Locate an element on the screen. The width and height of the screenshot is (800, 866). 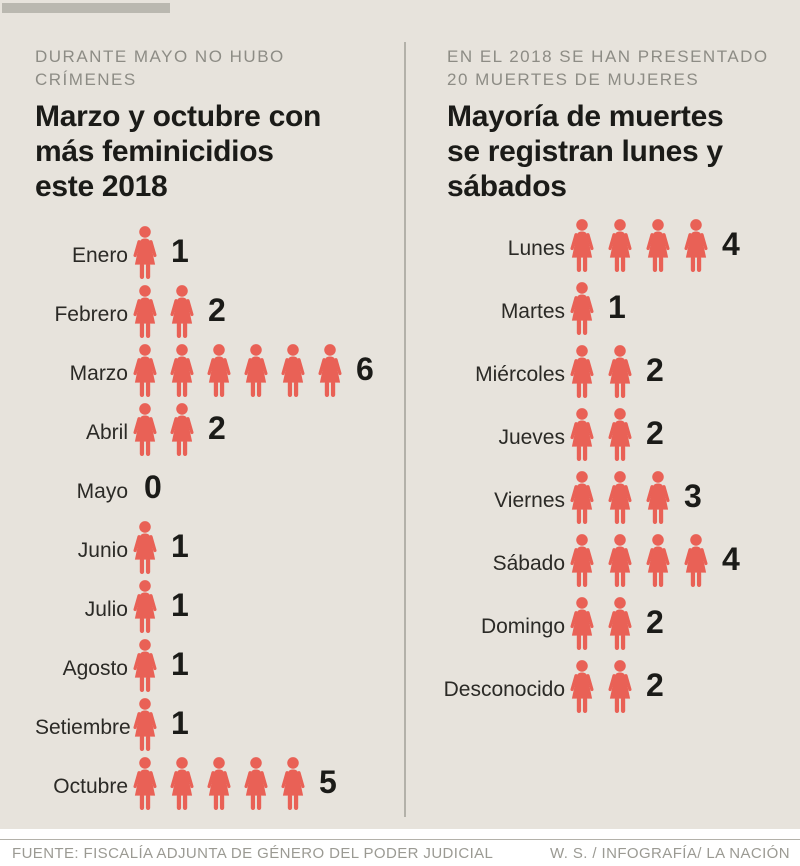
category-label: Junio is located at coordinates (102, 550).